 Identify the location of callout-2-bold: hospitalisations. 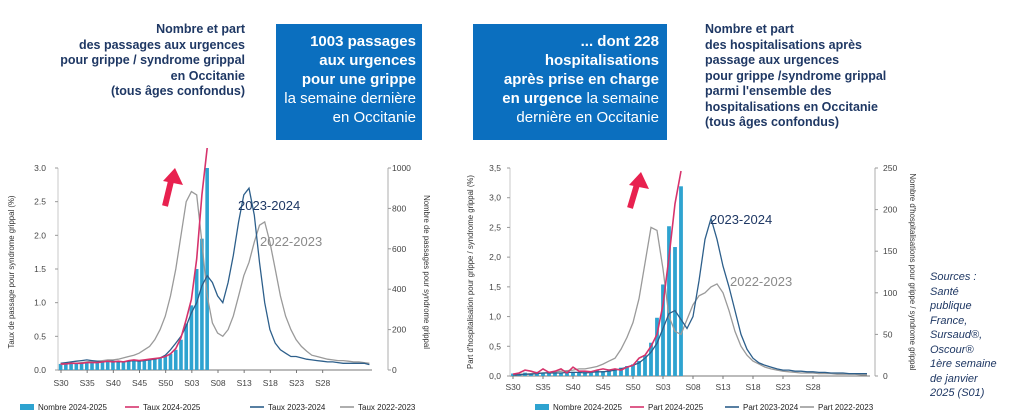
(601, 60).